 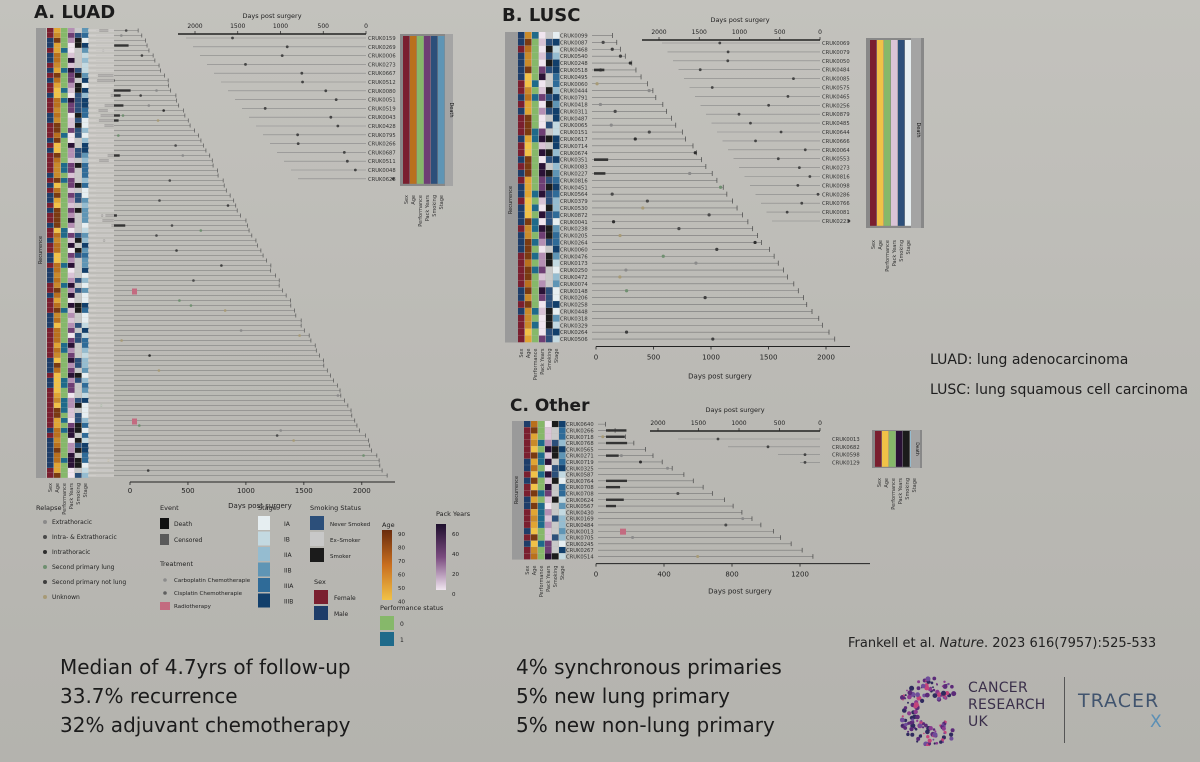 What do you see at coordinates (267, 508) in the screenshot?
I see `legend-title: Stage` at bounding box center [267, 508].